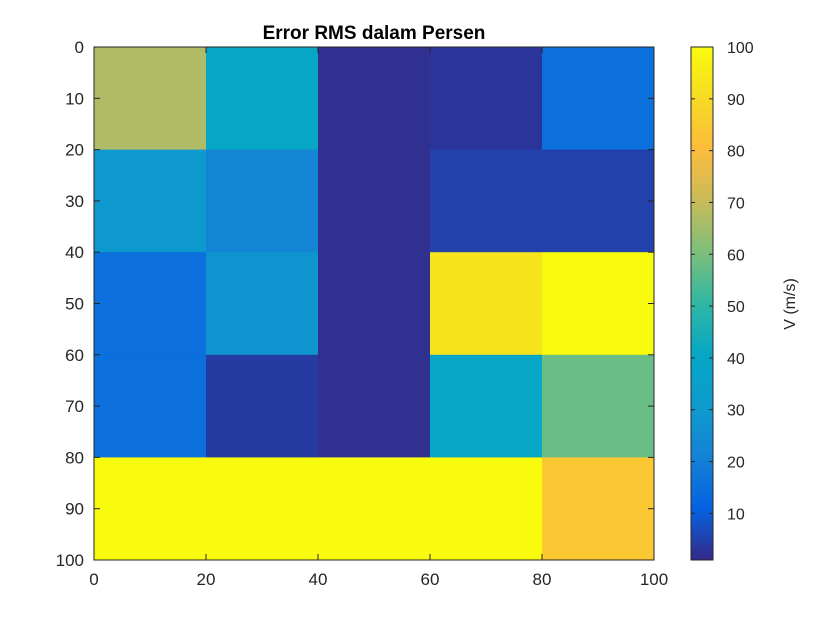  I want to click on y-tick-label: 30, so click(74, 201).